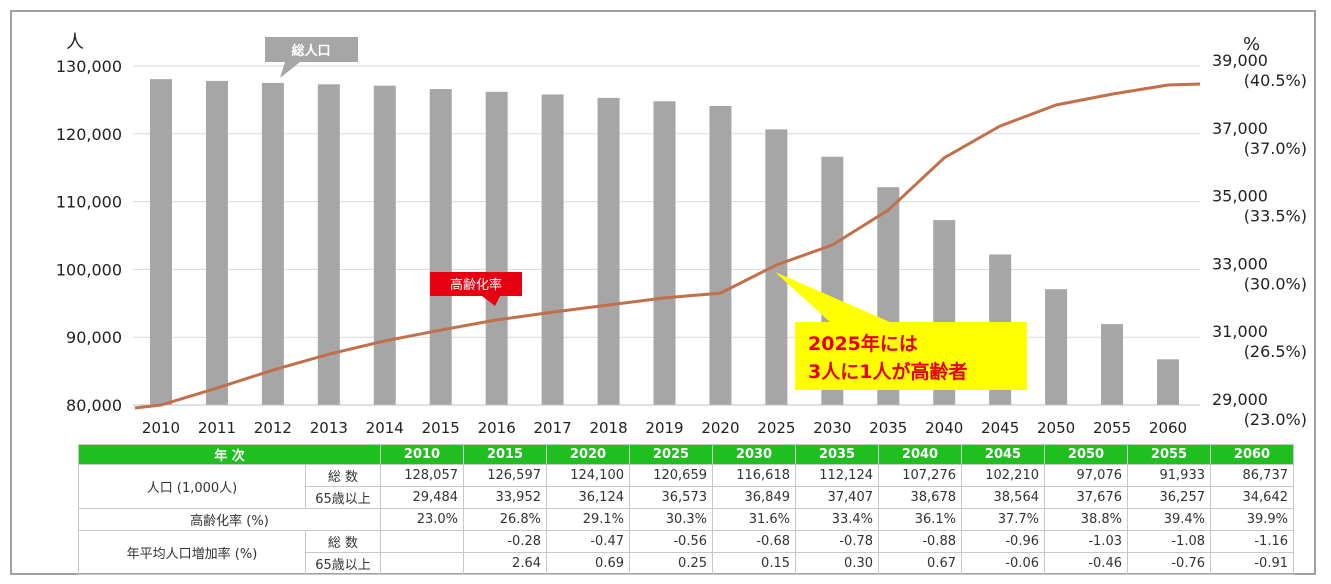 This screenshot has height=584, width=1331. I want to click on cell: -0.56, so click(671, 541).